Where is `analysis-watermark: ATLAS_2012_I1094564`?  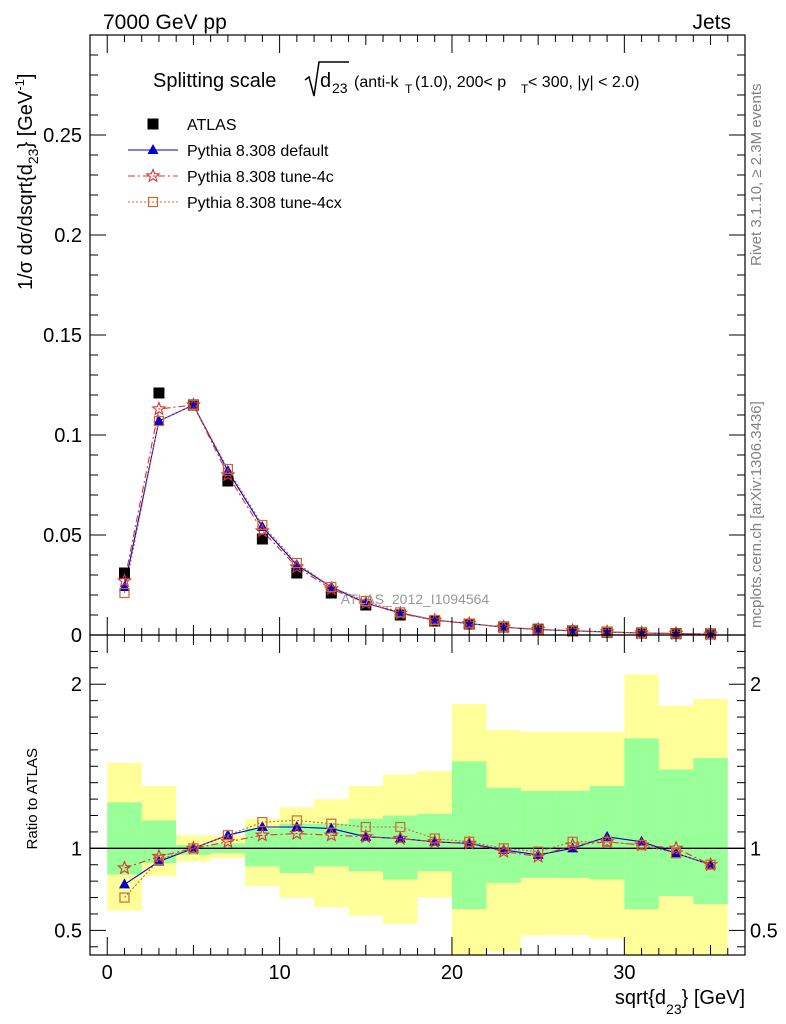 analysis-watermark: ATLAS_2012_I1094564 is located at coordinates (415, 599).